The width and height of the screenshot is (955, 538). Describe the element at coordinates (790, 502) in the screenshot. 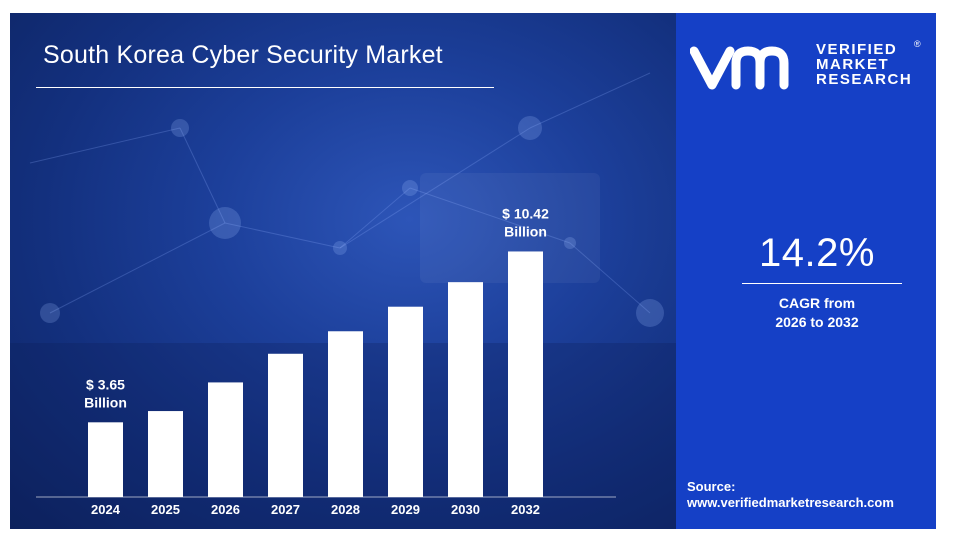

I see `source-url: www.verifiedmarketresearch.com` at that location.